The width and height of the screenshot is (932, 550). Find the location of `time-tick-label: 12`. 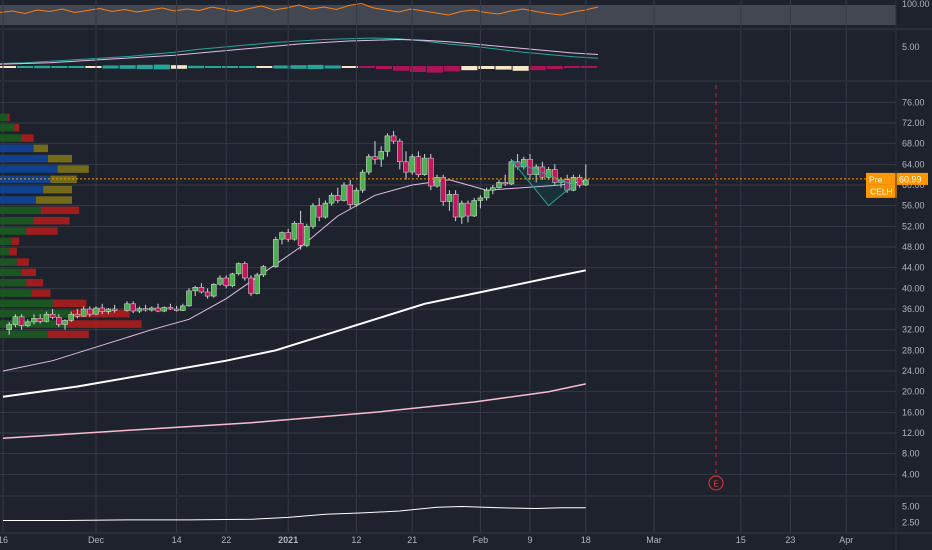

time-tick-label: 12 is located at coordinates (356, 540).